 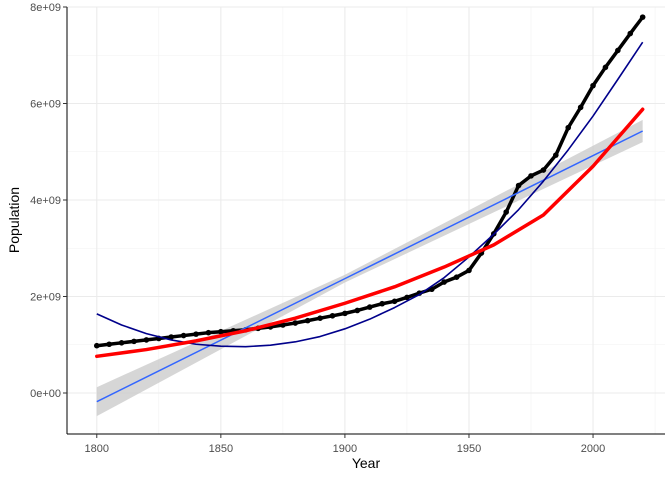 I want to click on y-tick-label: 4e+09, so click(x=45, y=201).